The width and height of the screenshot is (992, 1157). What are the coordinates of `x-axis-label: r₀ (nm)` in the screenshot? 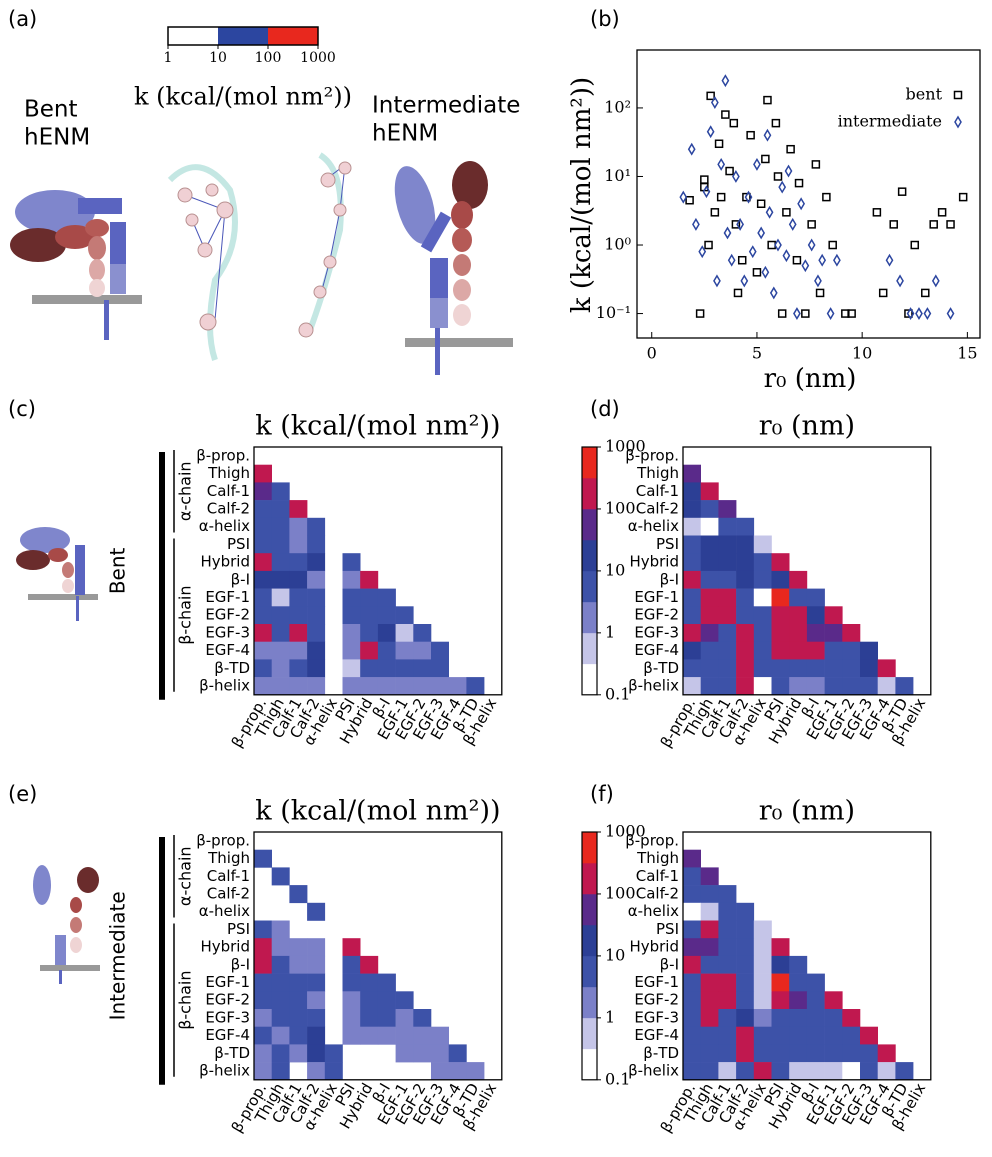 It's located at (810, 379).